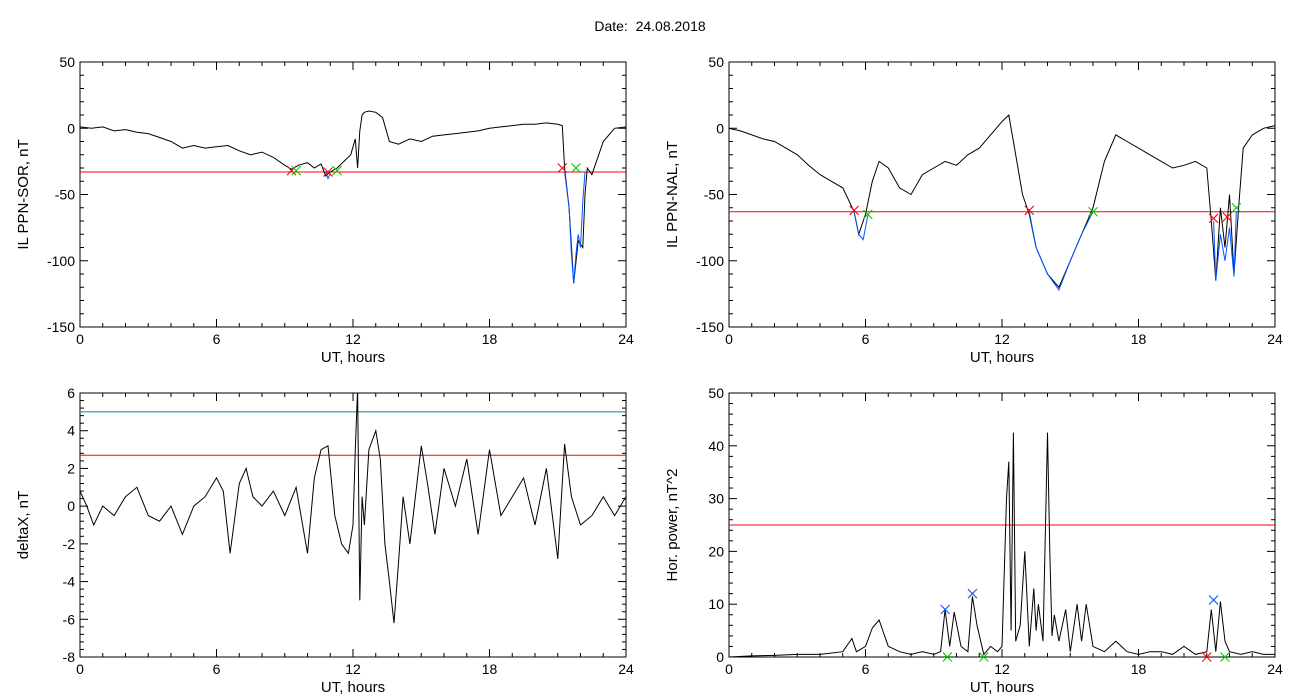 Image resolution: width=1300 pixels, height=700 pixels. What do you see at coordinates (69, 619) in the screenshot?
I see `y-tick-label: -6` at bounding box center [69, 619].